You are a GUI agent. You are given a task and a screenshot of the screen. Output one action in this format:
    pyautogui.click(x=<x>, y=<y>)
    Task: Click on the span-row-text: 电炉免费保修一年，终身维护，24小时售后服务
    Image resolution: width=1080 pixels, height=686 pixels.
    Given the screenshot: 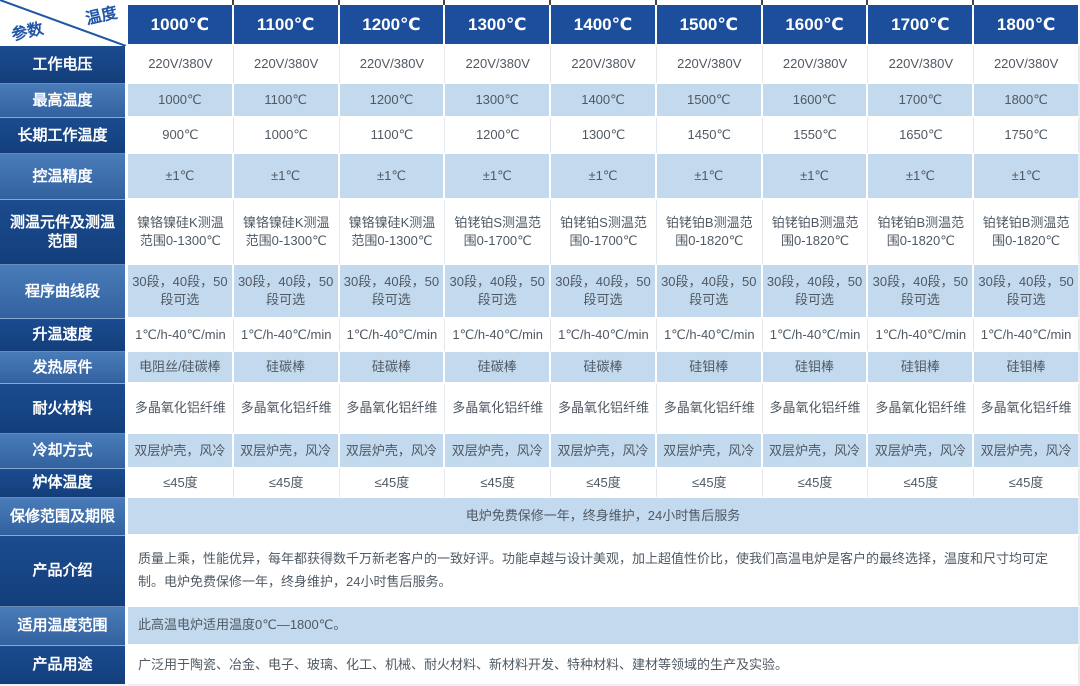 What is the action you would take?
    pyautogui.click(x=604, y=517)
    